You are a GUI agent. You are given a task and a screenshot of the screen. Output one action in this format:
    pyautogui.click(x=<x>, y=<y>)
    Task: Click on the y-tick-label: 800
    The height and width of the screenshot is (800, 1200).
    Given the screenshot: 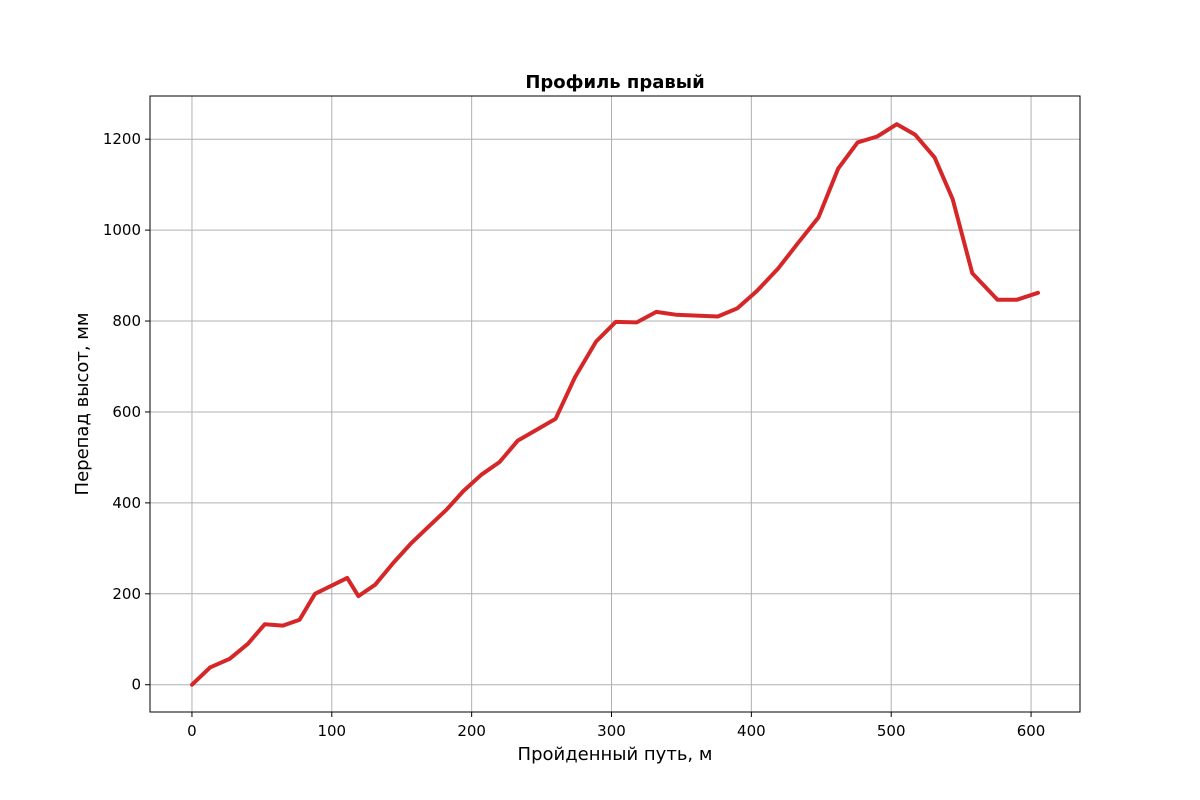 What is the action you would take?
    pyautogui.click(x=126, y=321)
    